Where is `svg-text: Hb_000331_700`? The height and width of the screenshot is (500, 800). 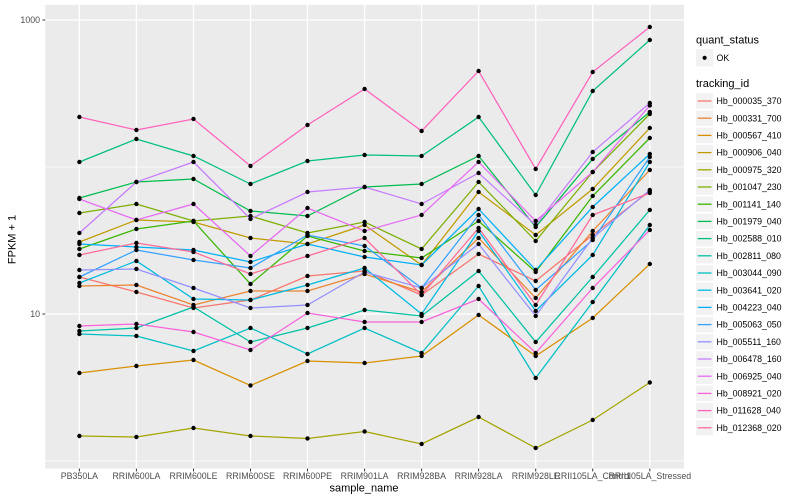 svg-text: Hb_000331_700 is located at coordinates (749, 118).